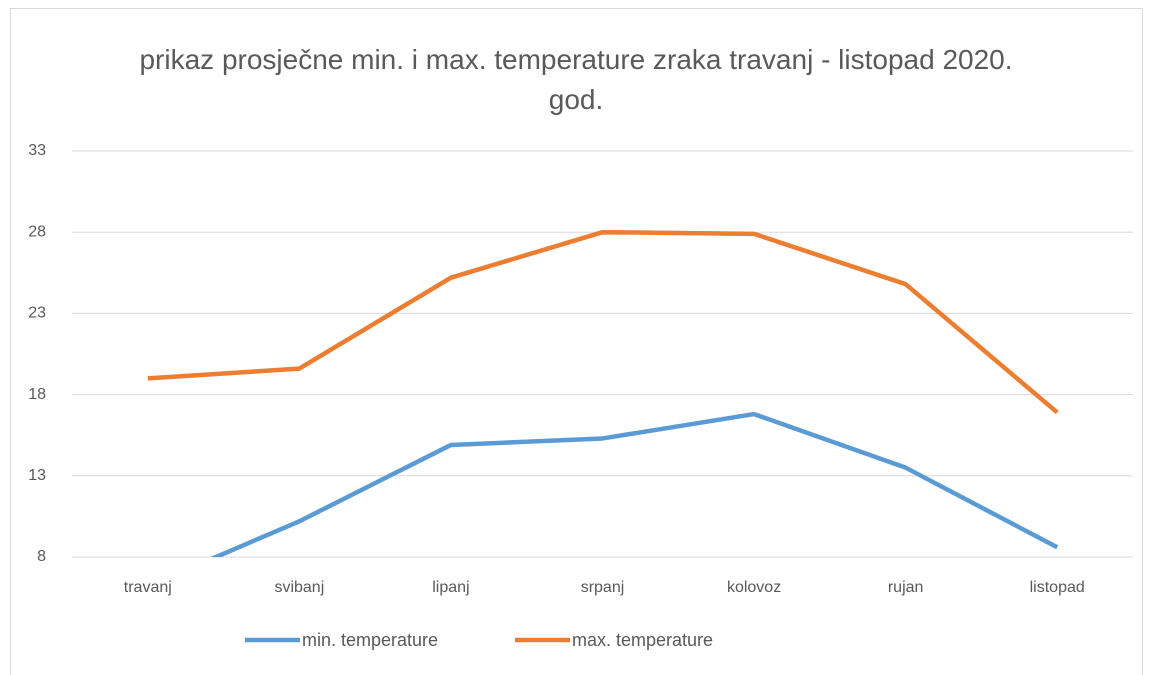  What do you see at coordinates (37, 475) in the screenshot?
I see `y-tick-label: 13` at bounding box center [37, 475].